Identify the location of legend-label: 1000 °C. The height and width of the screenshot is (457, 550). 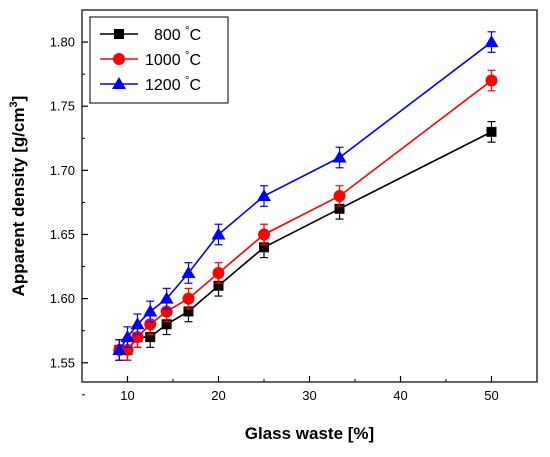
(173, 59).